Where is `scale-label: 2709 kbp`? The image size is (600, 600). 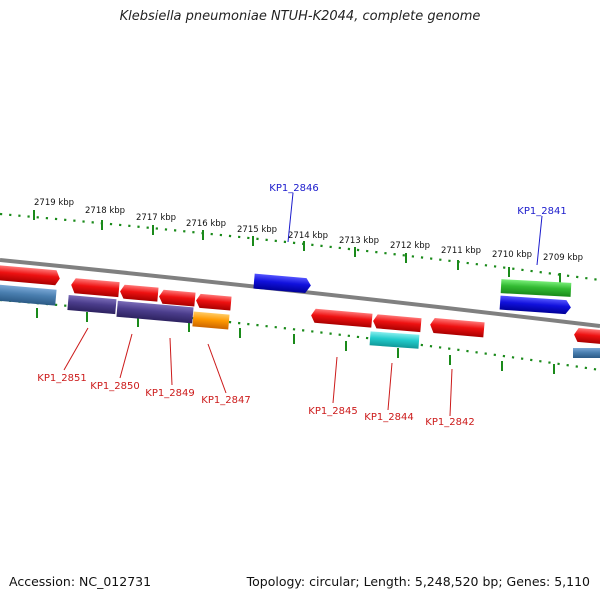
scale-label: 2709 kbp is located at coordinates (563, 258).